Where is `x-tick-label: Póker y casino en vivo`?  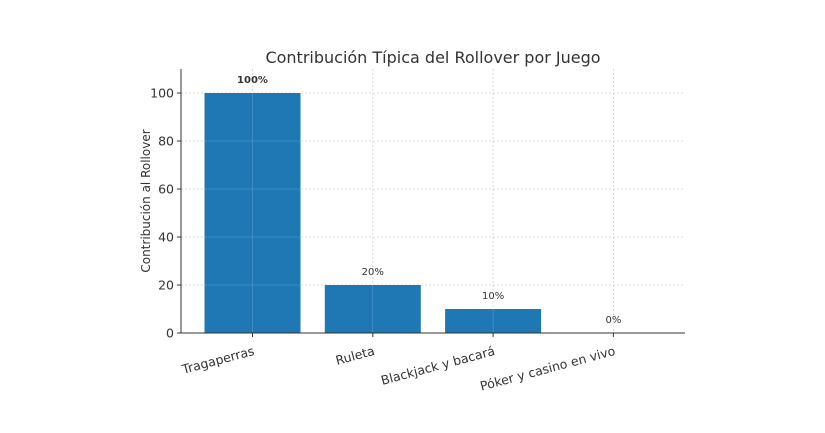
x-tick-label: Póker y casino en vivo is located at coordinates (547, 368).